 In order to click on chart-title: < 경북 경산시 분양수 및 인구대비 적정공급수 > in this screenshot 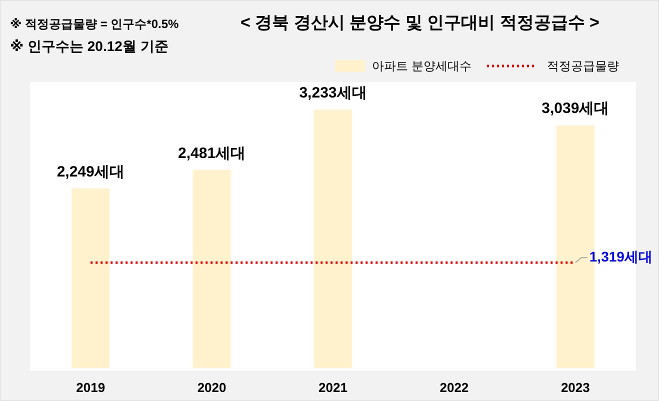, I will do `click(420, 22)`.